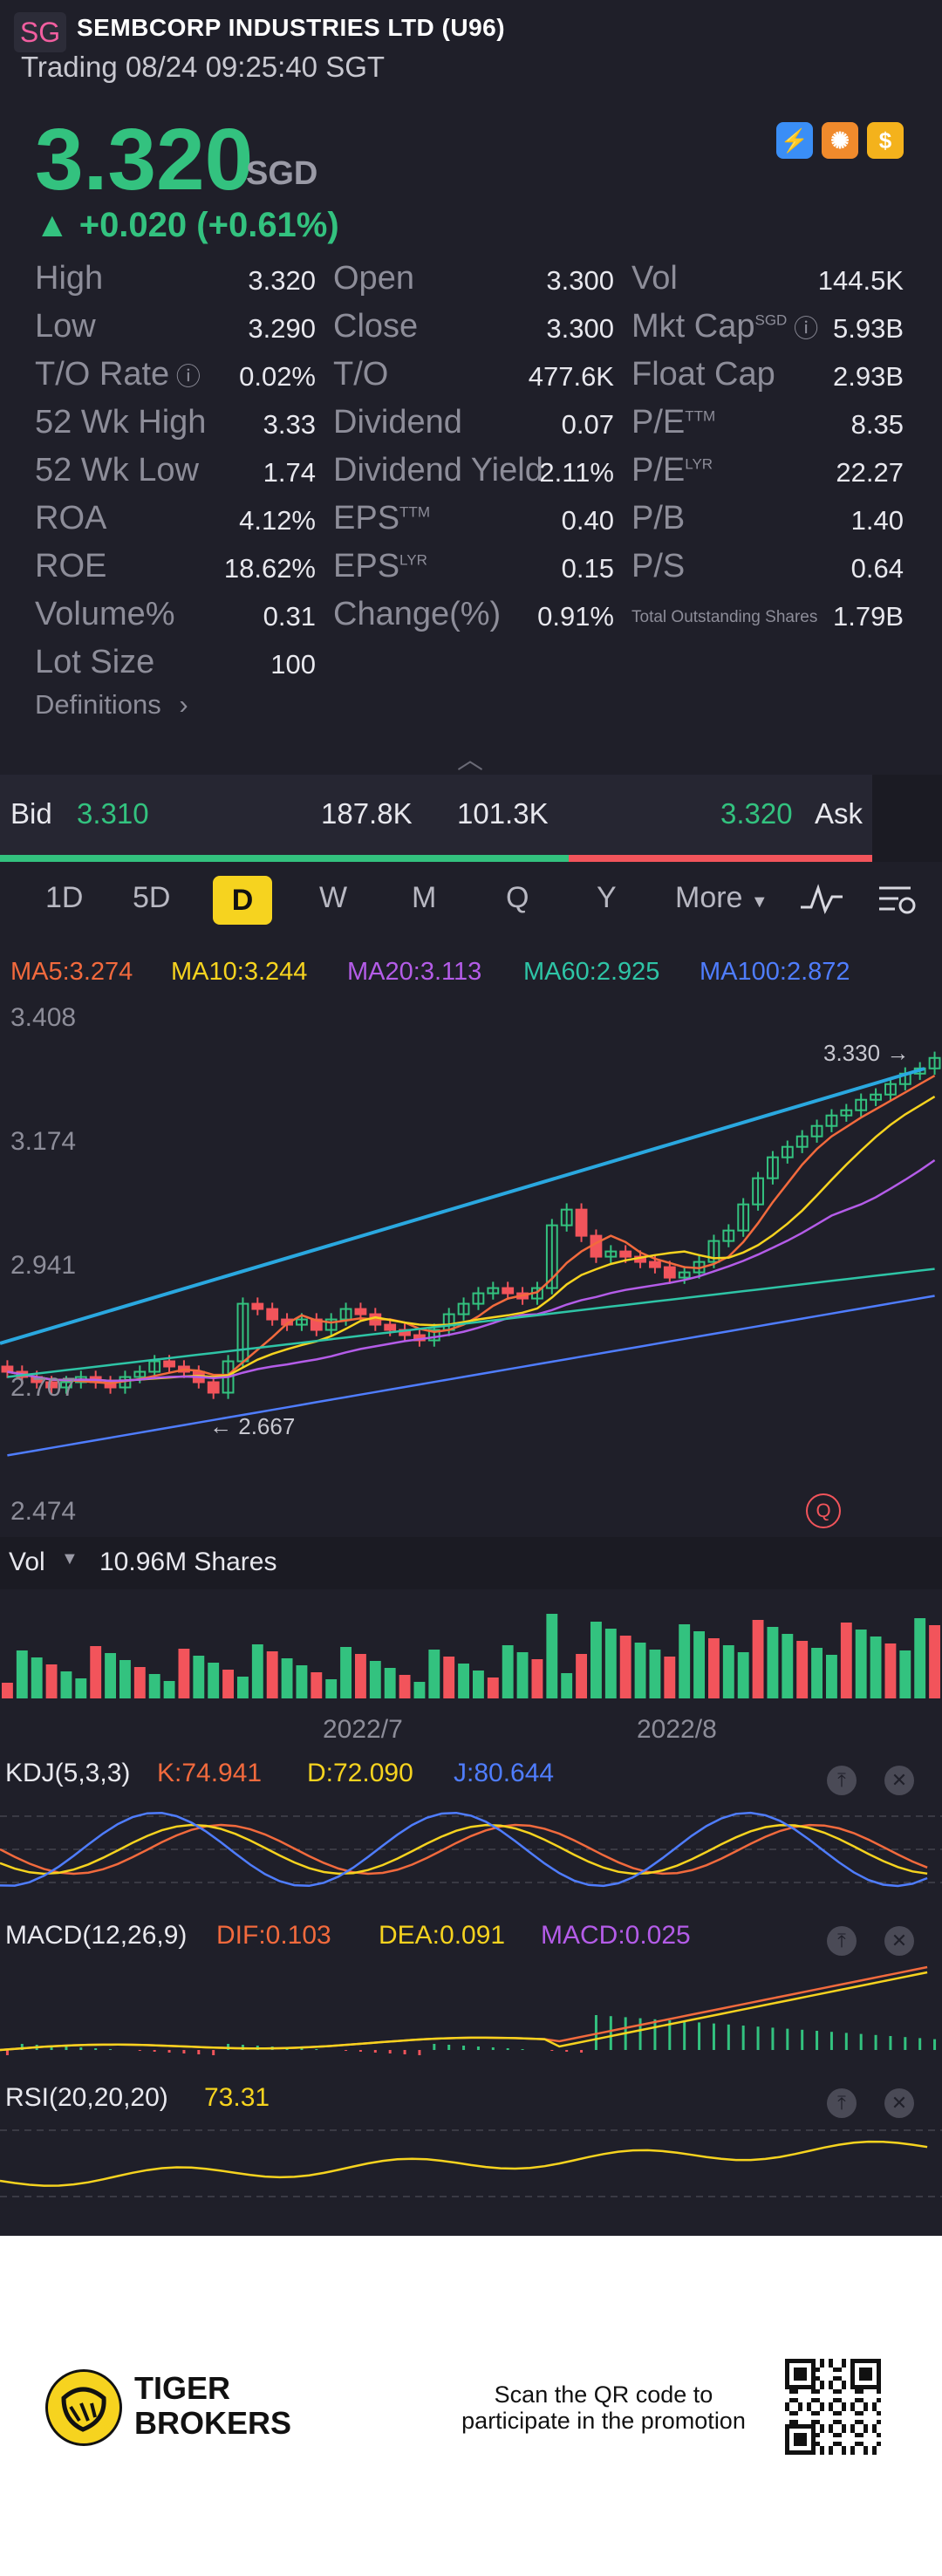  Describe the element at coordinates (43, 1017) in the screenshot. I see `price-axis-tick: 3.408` at that location.